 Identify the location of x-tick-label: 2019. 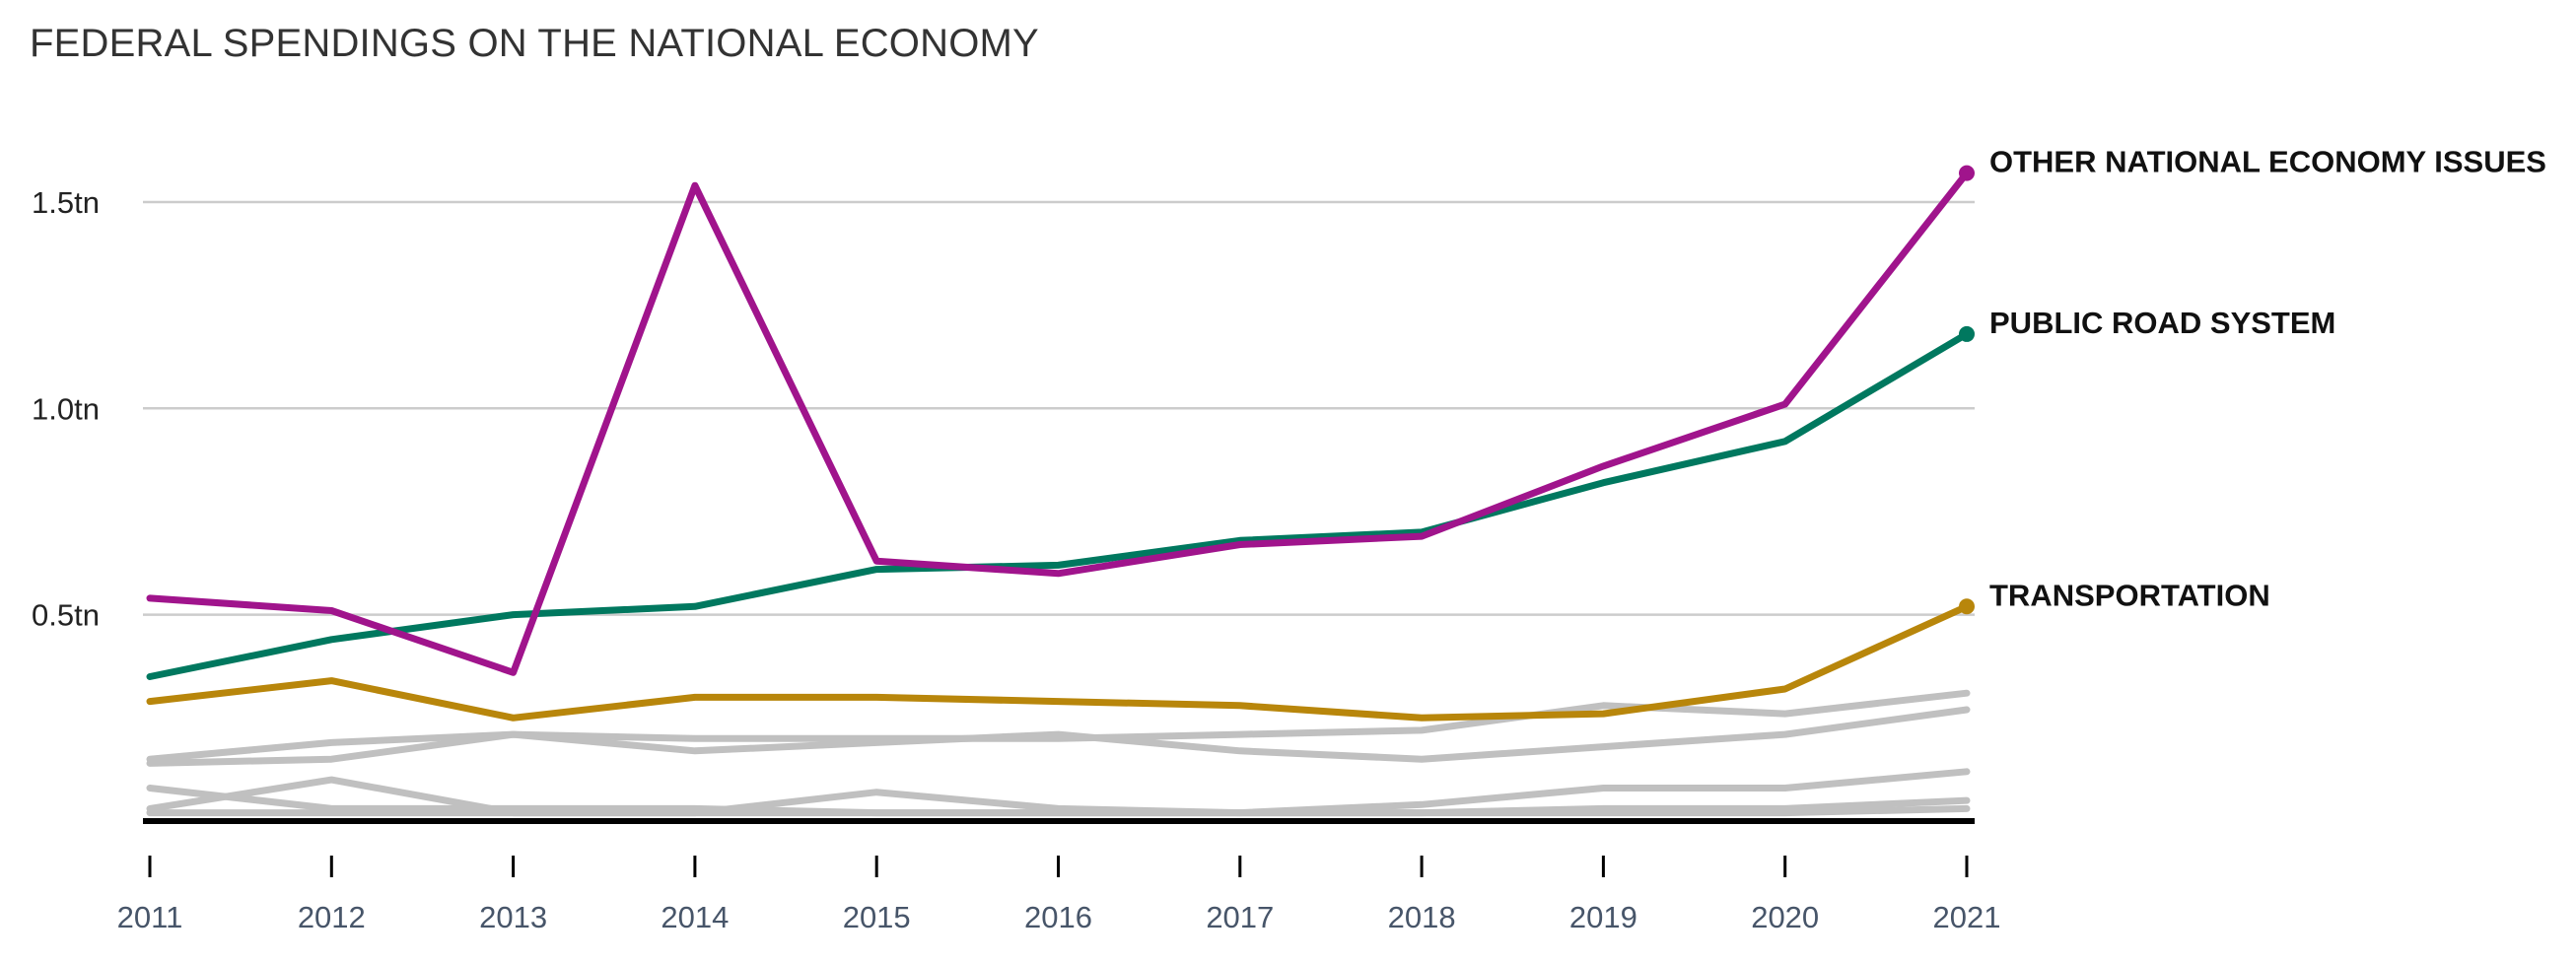
(1603, 917).